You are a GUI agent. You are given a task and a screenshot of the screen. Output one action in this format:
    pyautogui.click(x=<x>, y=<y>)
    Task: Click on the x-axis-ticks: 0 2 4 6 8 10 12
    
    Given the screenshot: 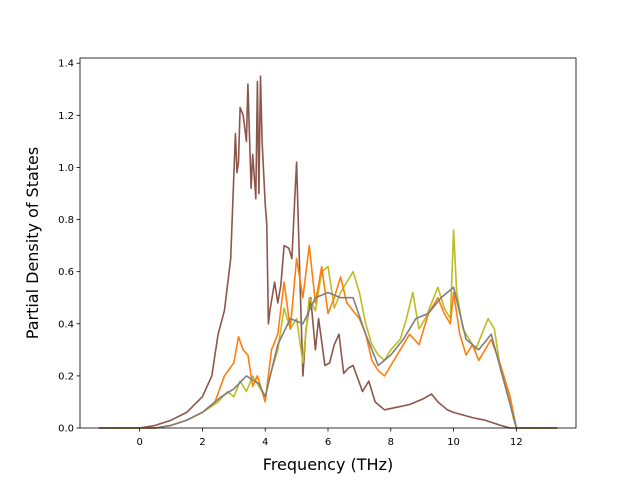 What is the action you would take?
    pyautogui.click(x=329, y=438)
    